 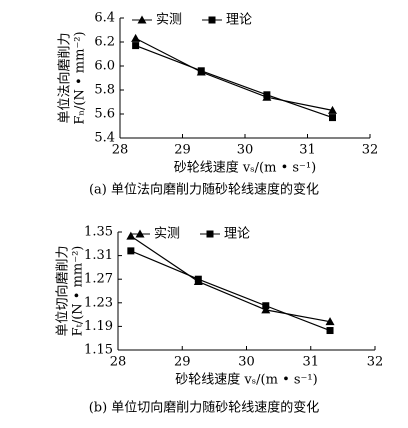 What do you see at coordinates (80, 77) in the screenshot?
I see `y-axis-label: Fₙ/(N • mm⁻²)` at bounding box center [80, 77].